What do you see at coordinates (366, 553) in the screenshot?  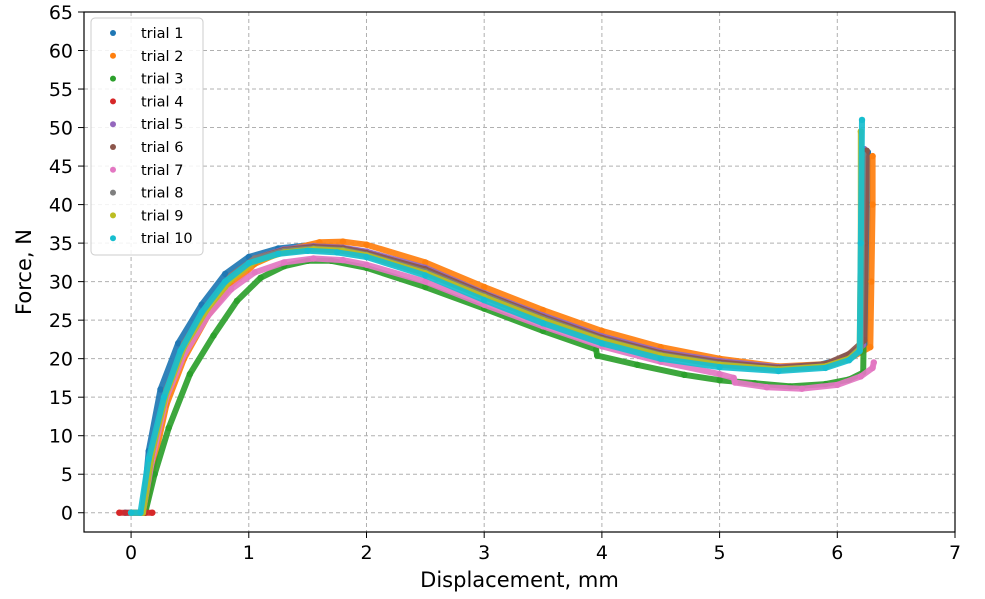 I see `x-tick-label: 2` at bounding box center [366, 553].